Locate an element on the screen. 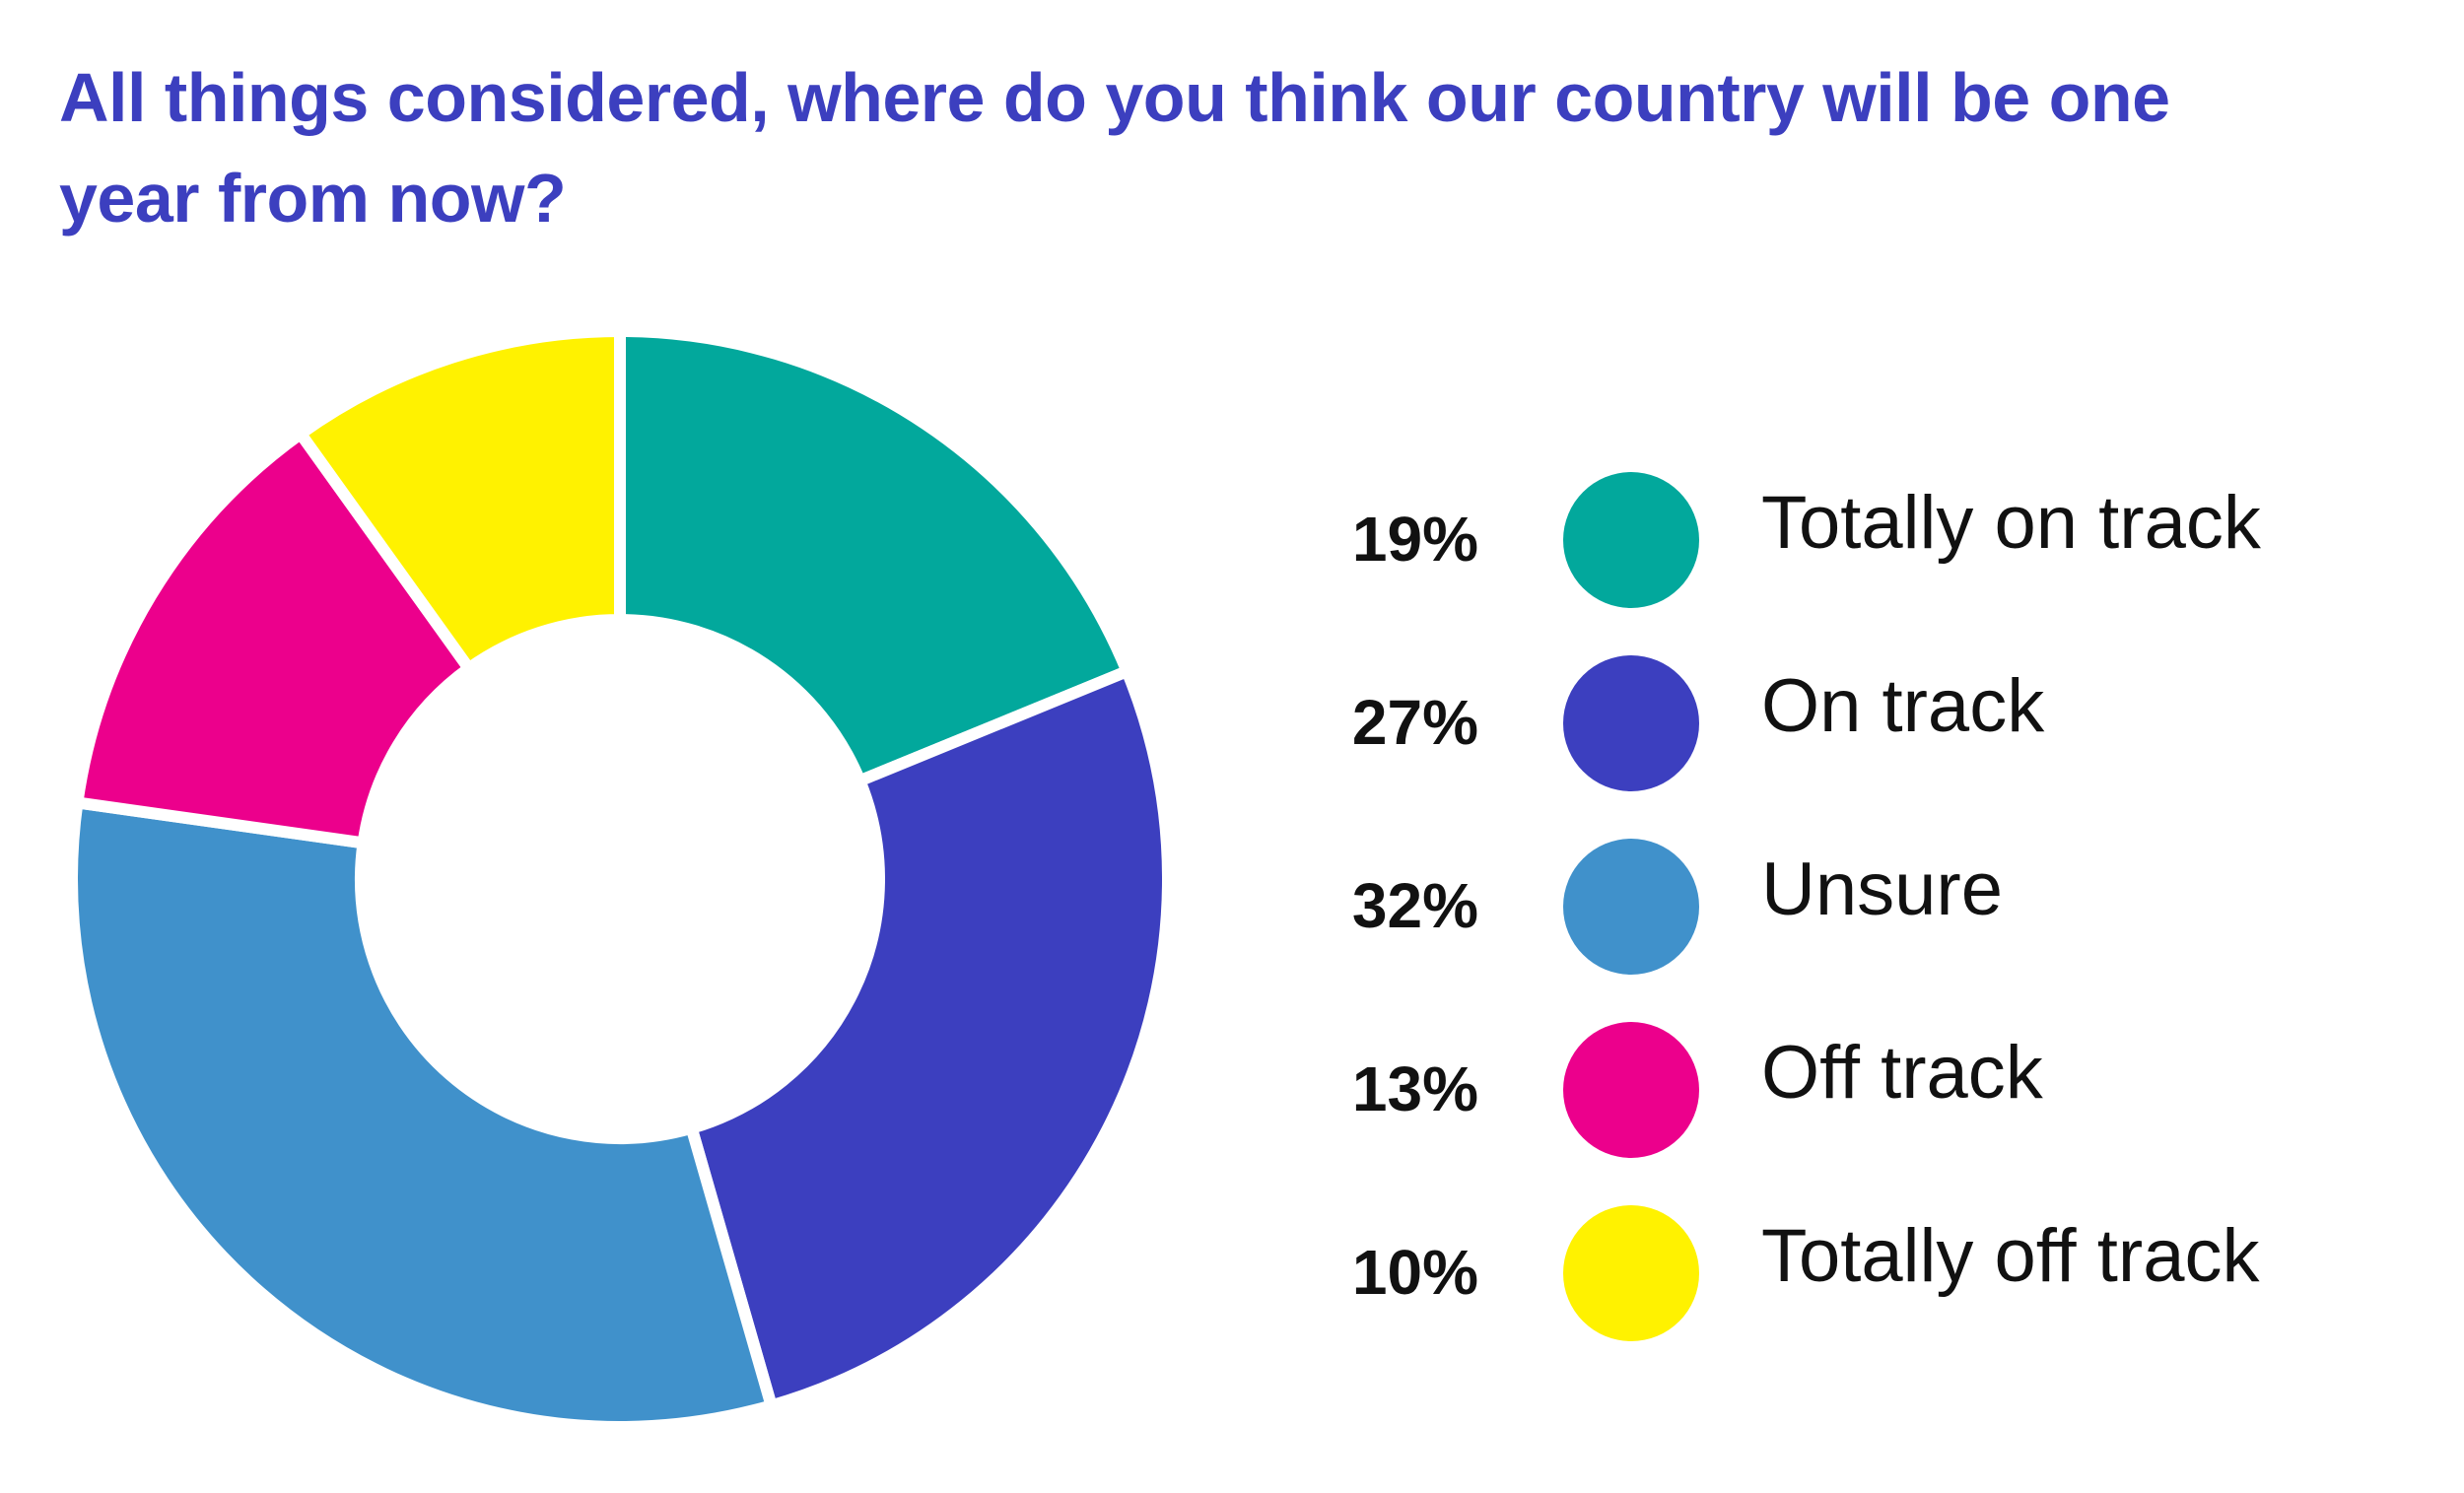  value-label: 19% is located at coordinates (1415, 539).